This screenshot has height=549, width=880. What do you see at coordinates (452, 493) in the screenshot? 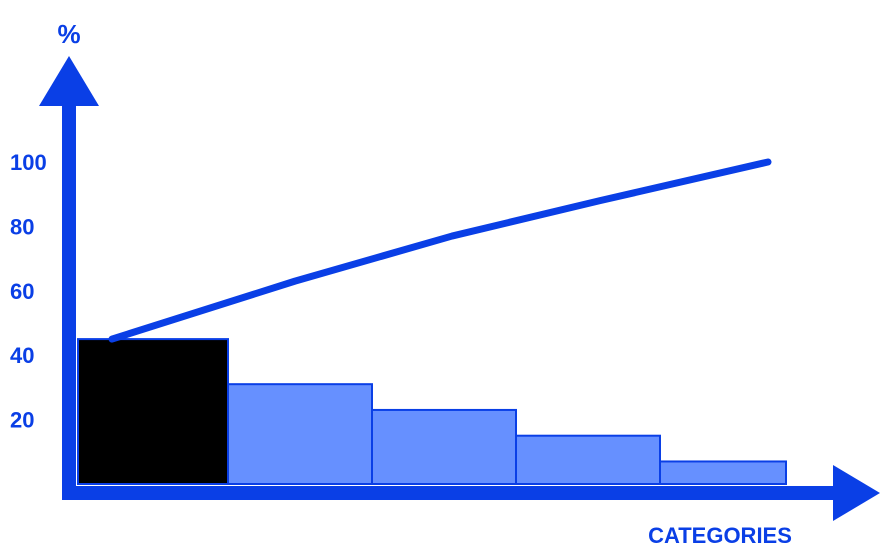
I see `x-axis-line` at bounding box center [452, 493].